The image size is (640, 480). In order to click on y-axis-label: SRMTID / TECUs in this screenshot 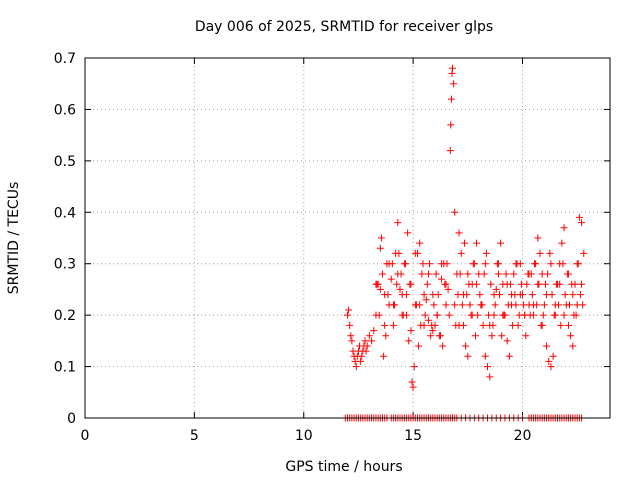, I will do `click(14, 238)`.